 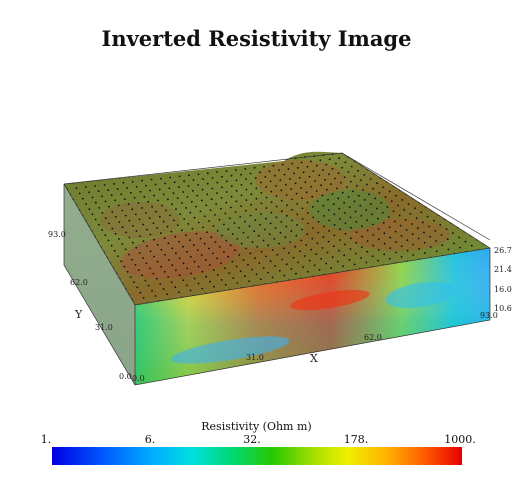 I want to click on x-tick-label: 62.0, so click(x=373, y=337).